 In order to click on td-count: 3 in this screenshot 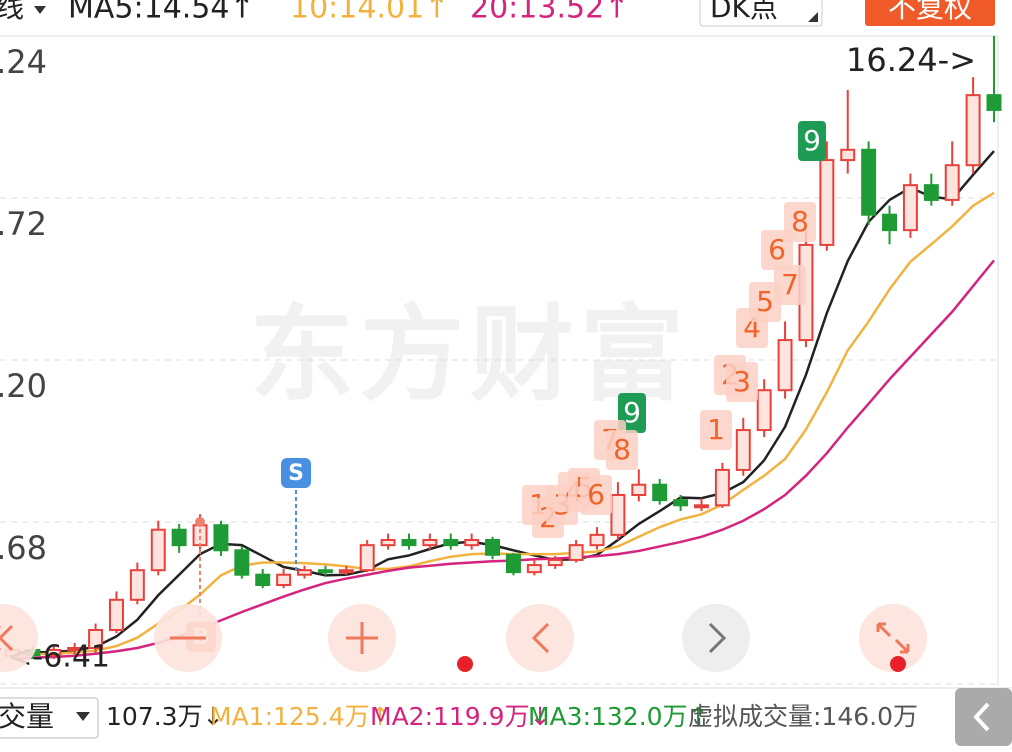, I will do `click(742, 381)`.